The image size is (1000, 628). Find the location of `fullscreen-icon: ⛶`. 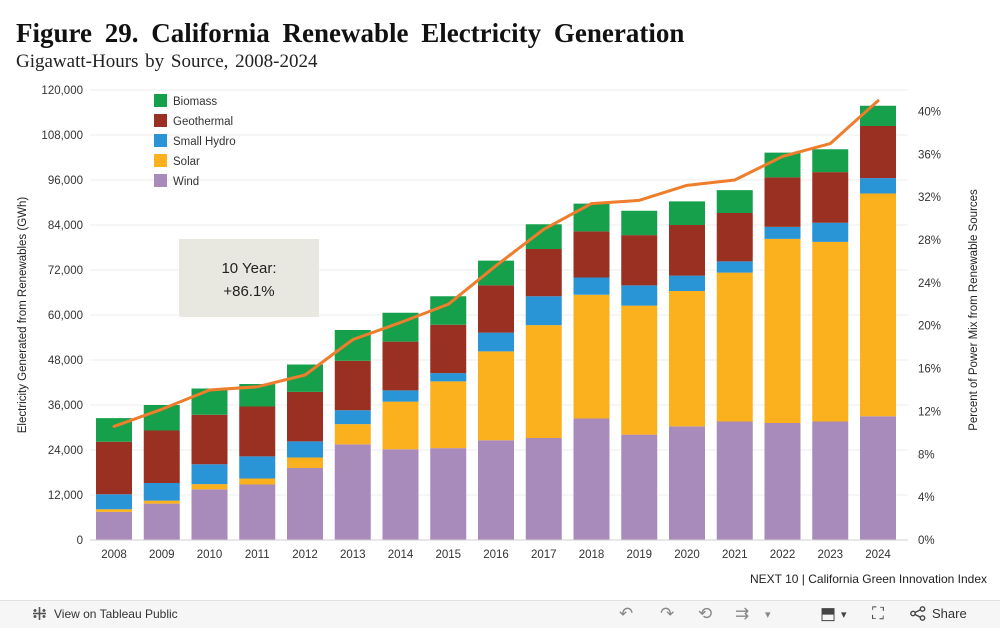

fullscreen-icon: ⛶ is located at coordinates (878, 613).